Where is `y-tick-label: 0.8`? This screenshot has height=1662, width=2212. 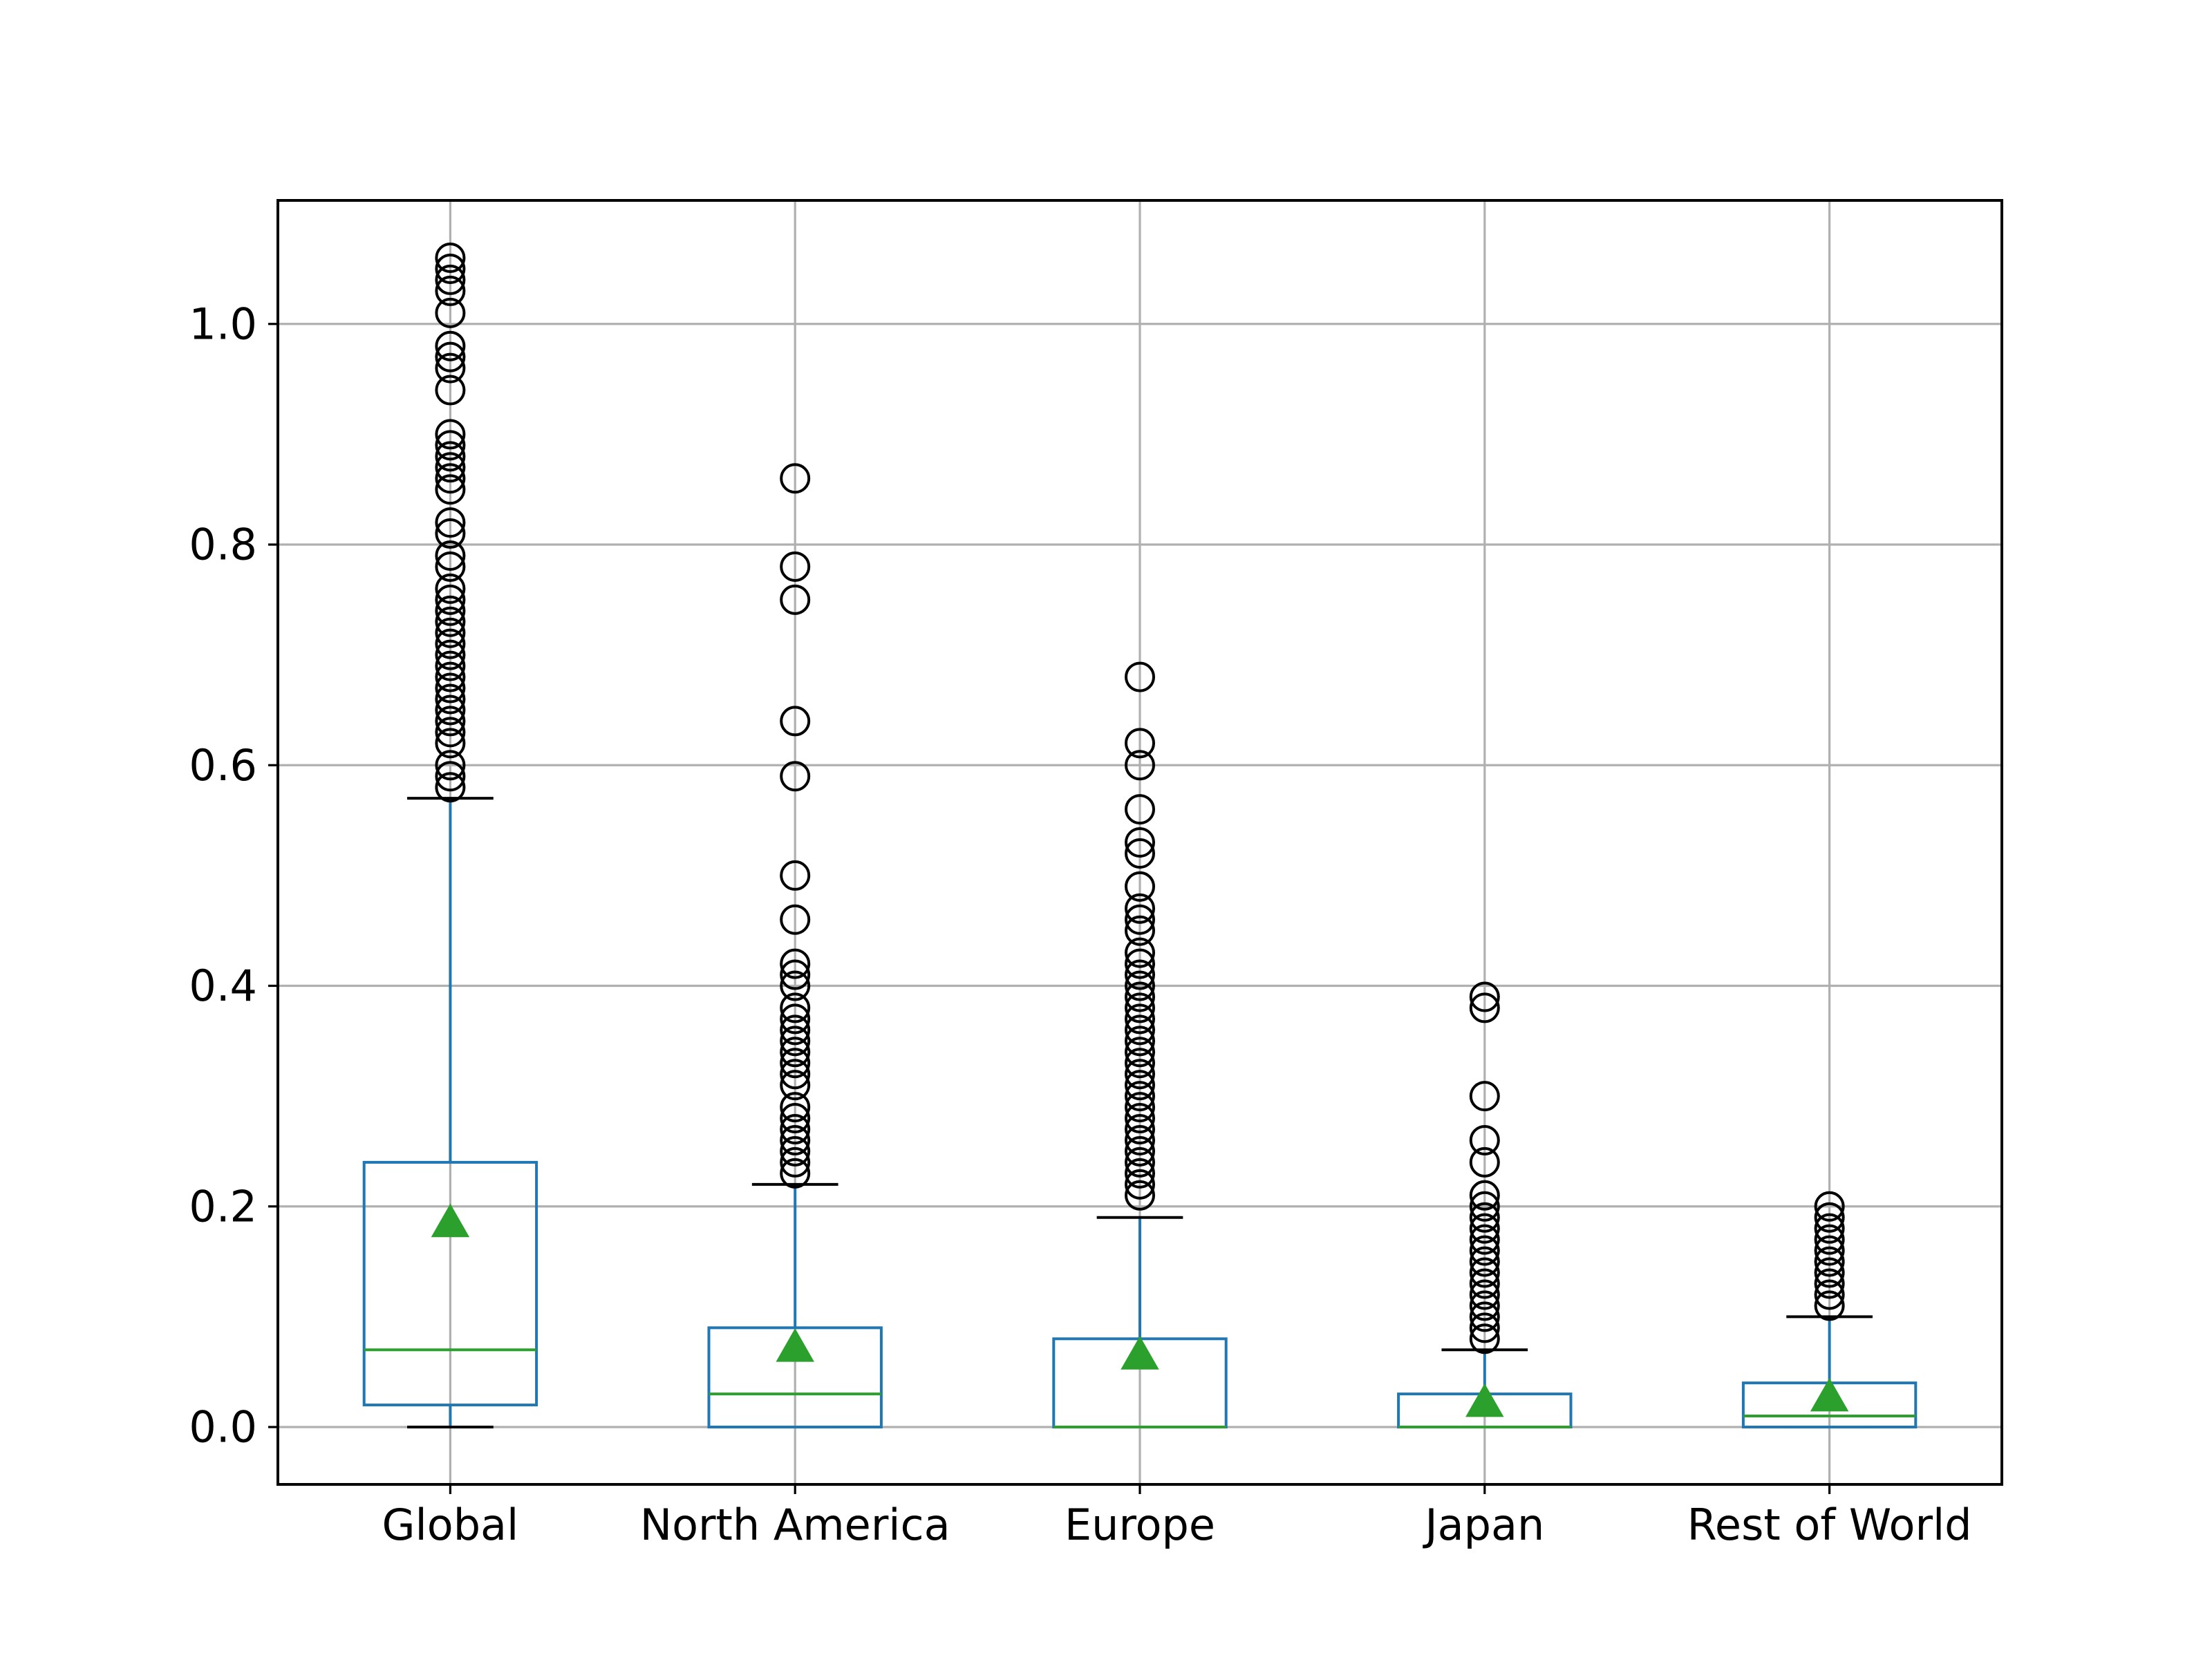
y-tick-label: 0.8 is located at coordinates (223, 545).